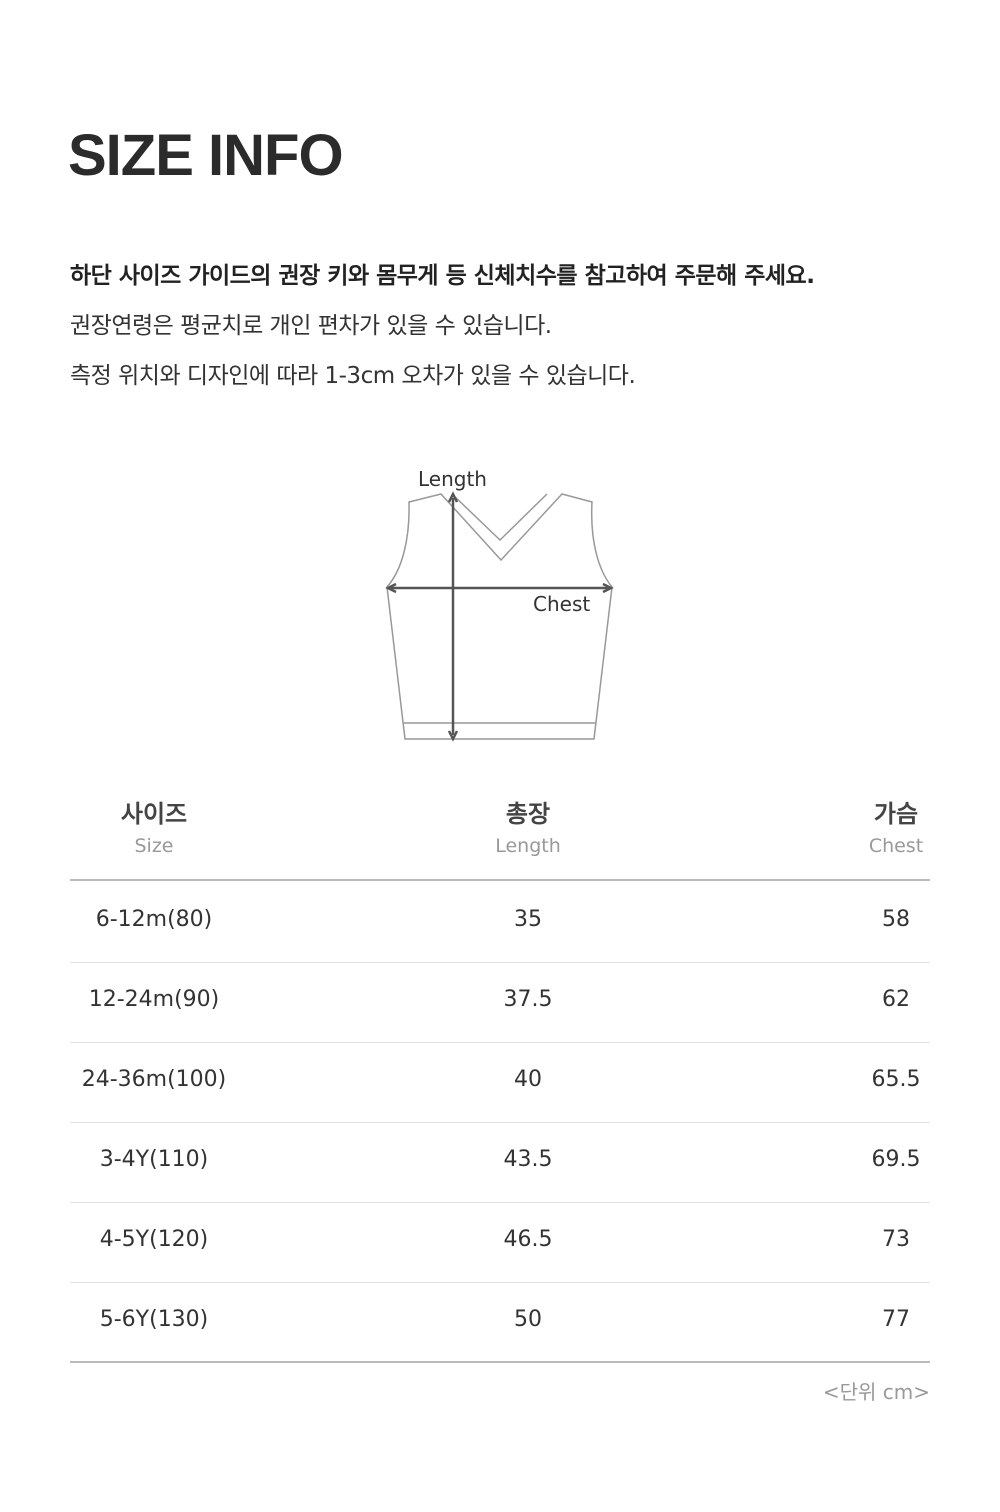  Describe the element at coordinates (453, 497) in the screenshot. I see `length-arrow-head-top` at that location.